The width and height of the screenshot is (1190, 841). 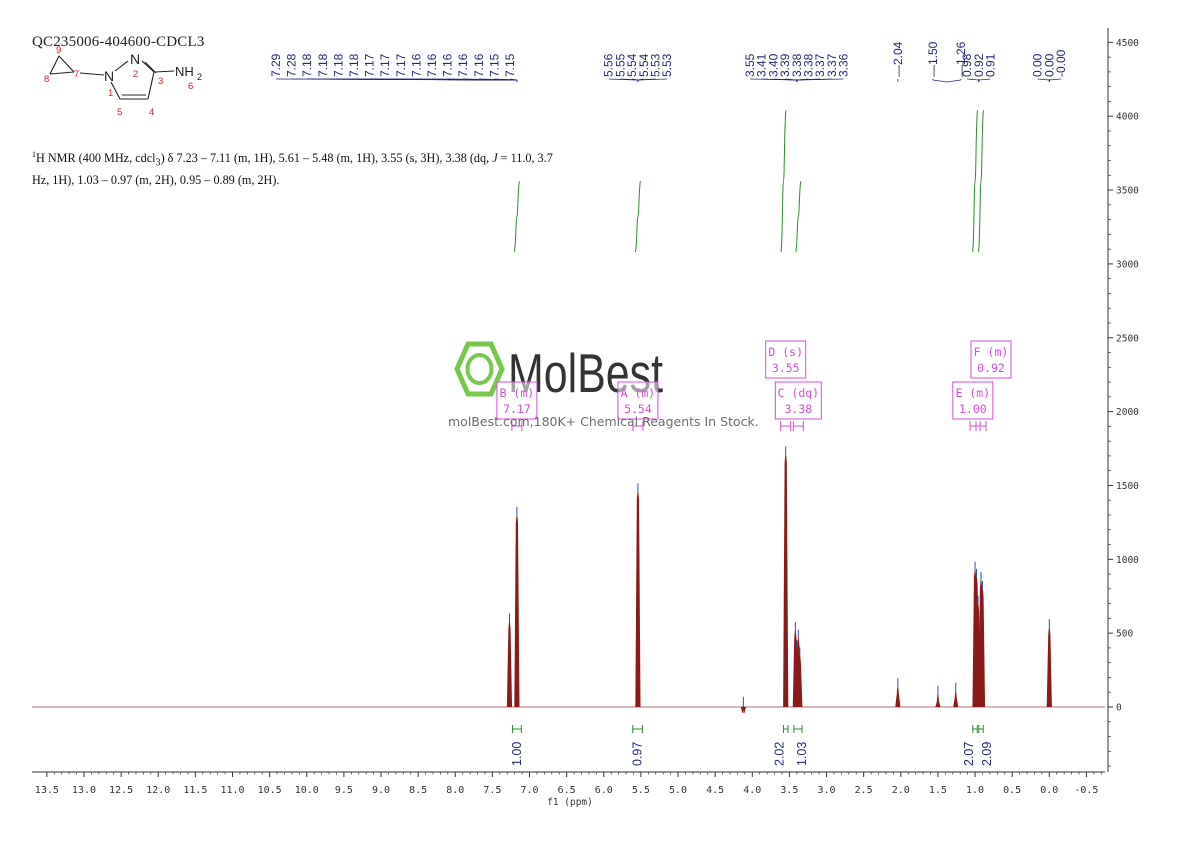 I want to click on x-axis-label: f1 (ppm), so click(x=570, y=802).